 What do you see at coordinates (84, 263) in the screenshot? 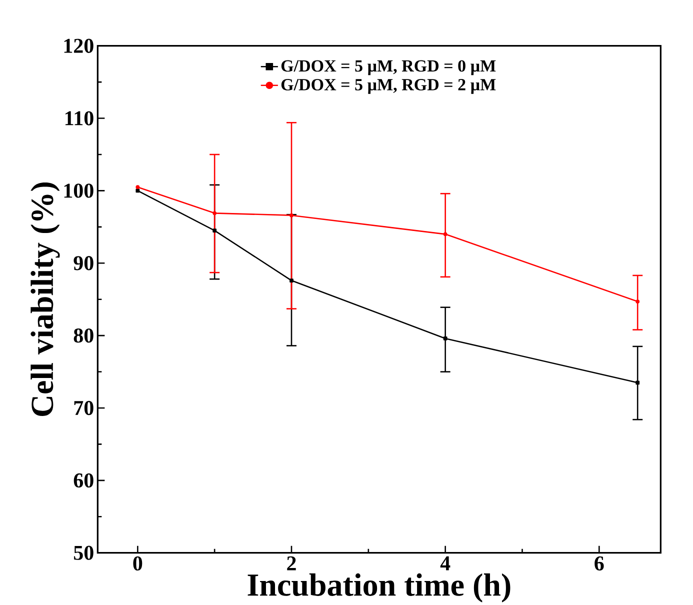
I see `y-tick-label: 90` at bounding box center [84, 263].